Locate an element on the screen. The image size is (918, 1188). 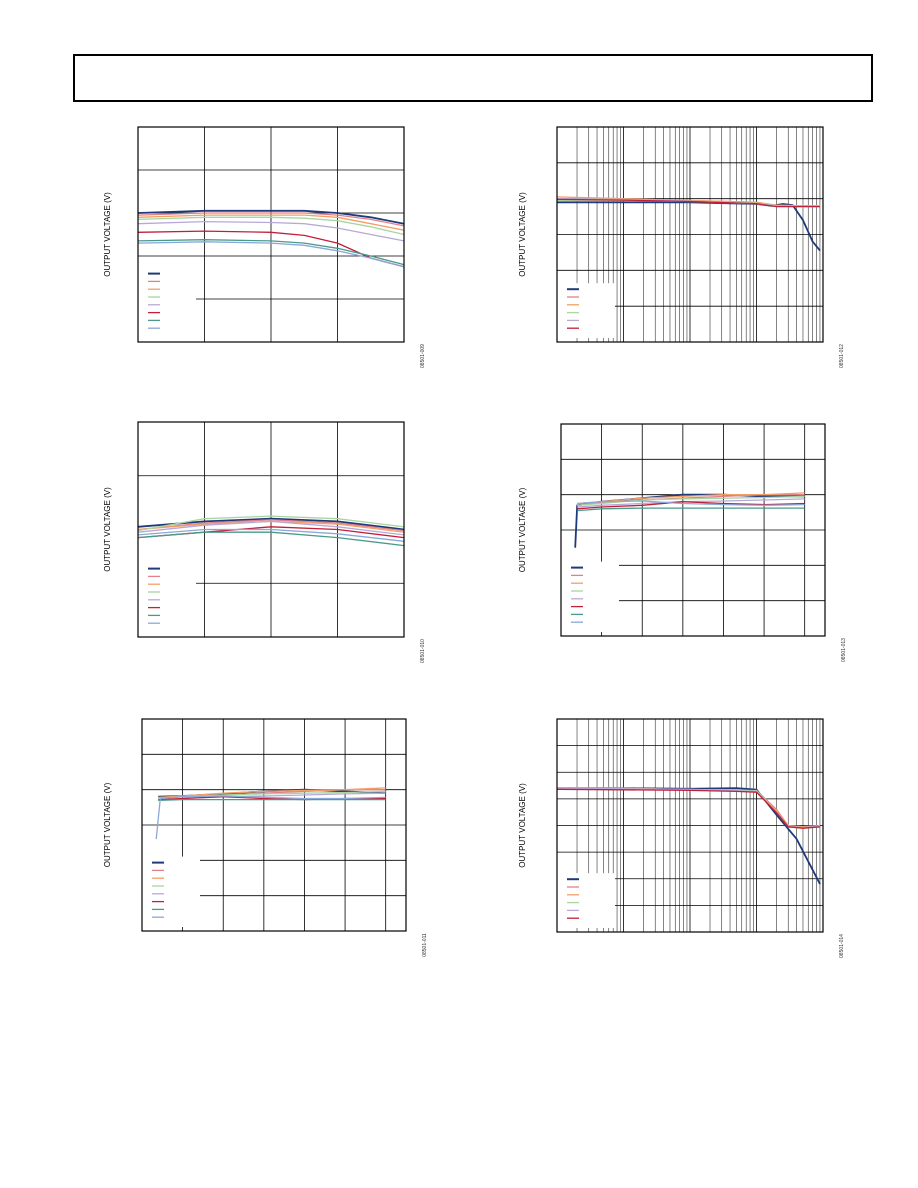
chart-6: OUTPUT VOLTAGE (V) 08501-014 is located at coordinates (681, 838).